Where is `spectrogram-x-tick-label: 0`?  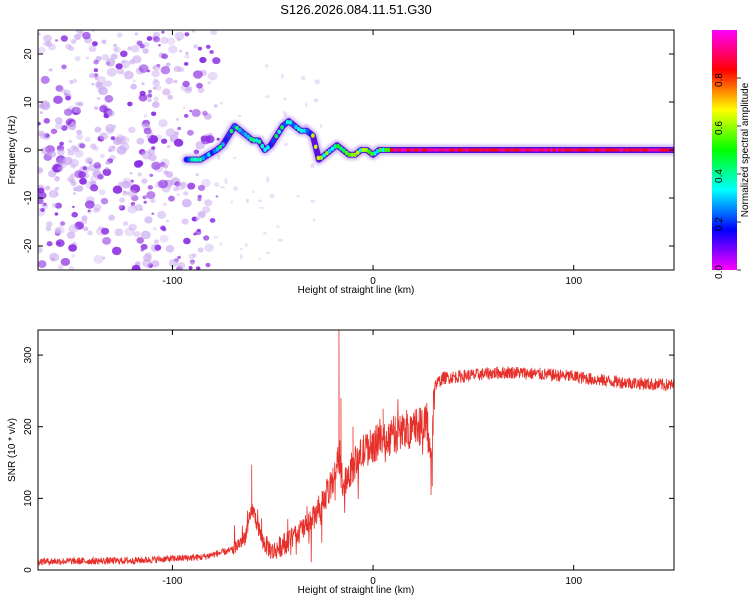 spectrogram-x-tick-label: 0 is located at coordinates (373, 281).